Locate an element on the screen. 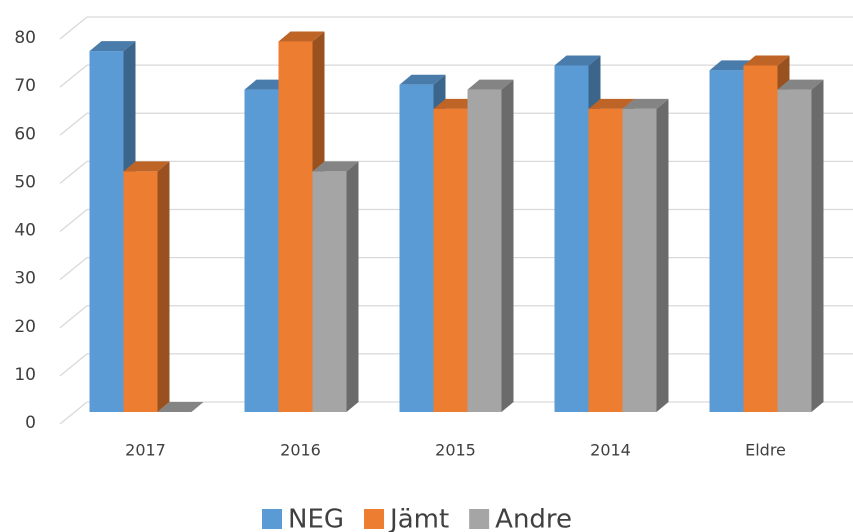 This screenshot has height=532, width=853. legend-label: NEG is located at coordinates (316, 518).